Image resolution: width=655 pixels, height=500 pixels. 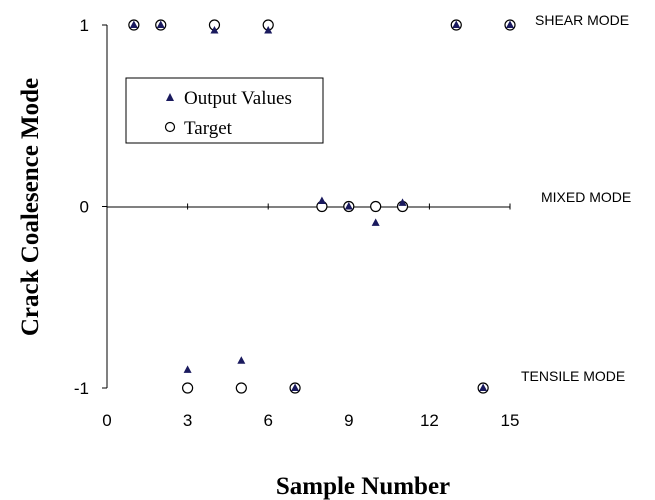 I want to click on x-tick-label: 0, so click(x=106, y=420).